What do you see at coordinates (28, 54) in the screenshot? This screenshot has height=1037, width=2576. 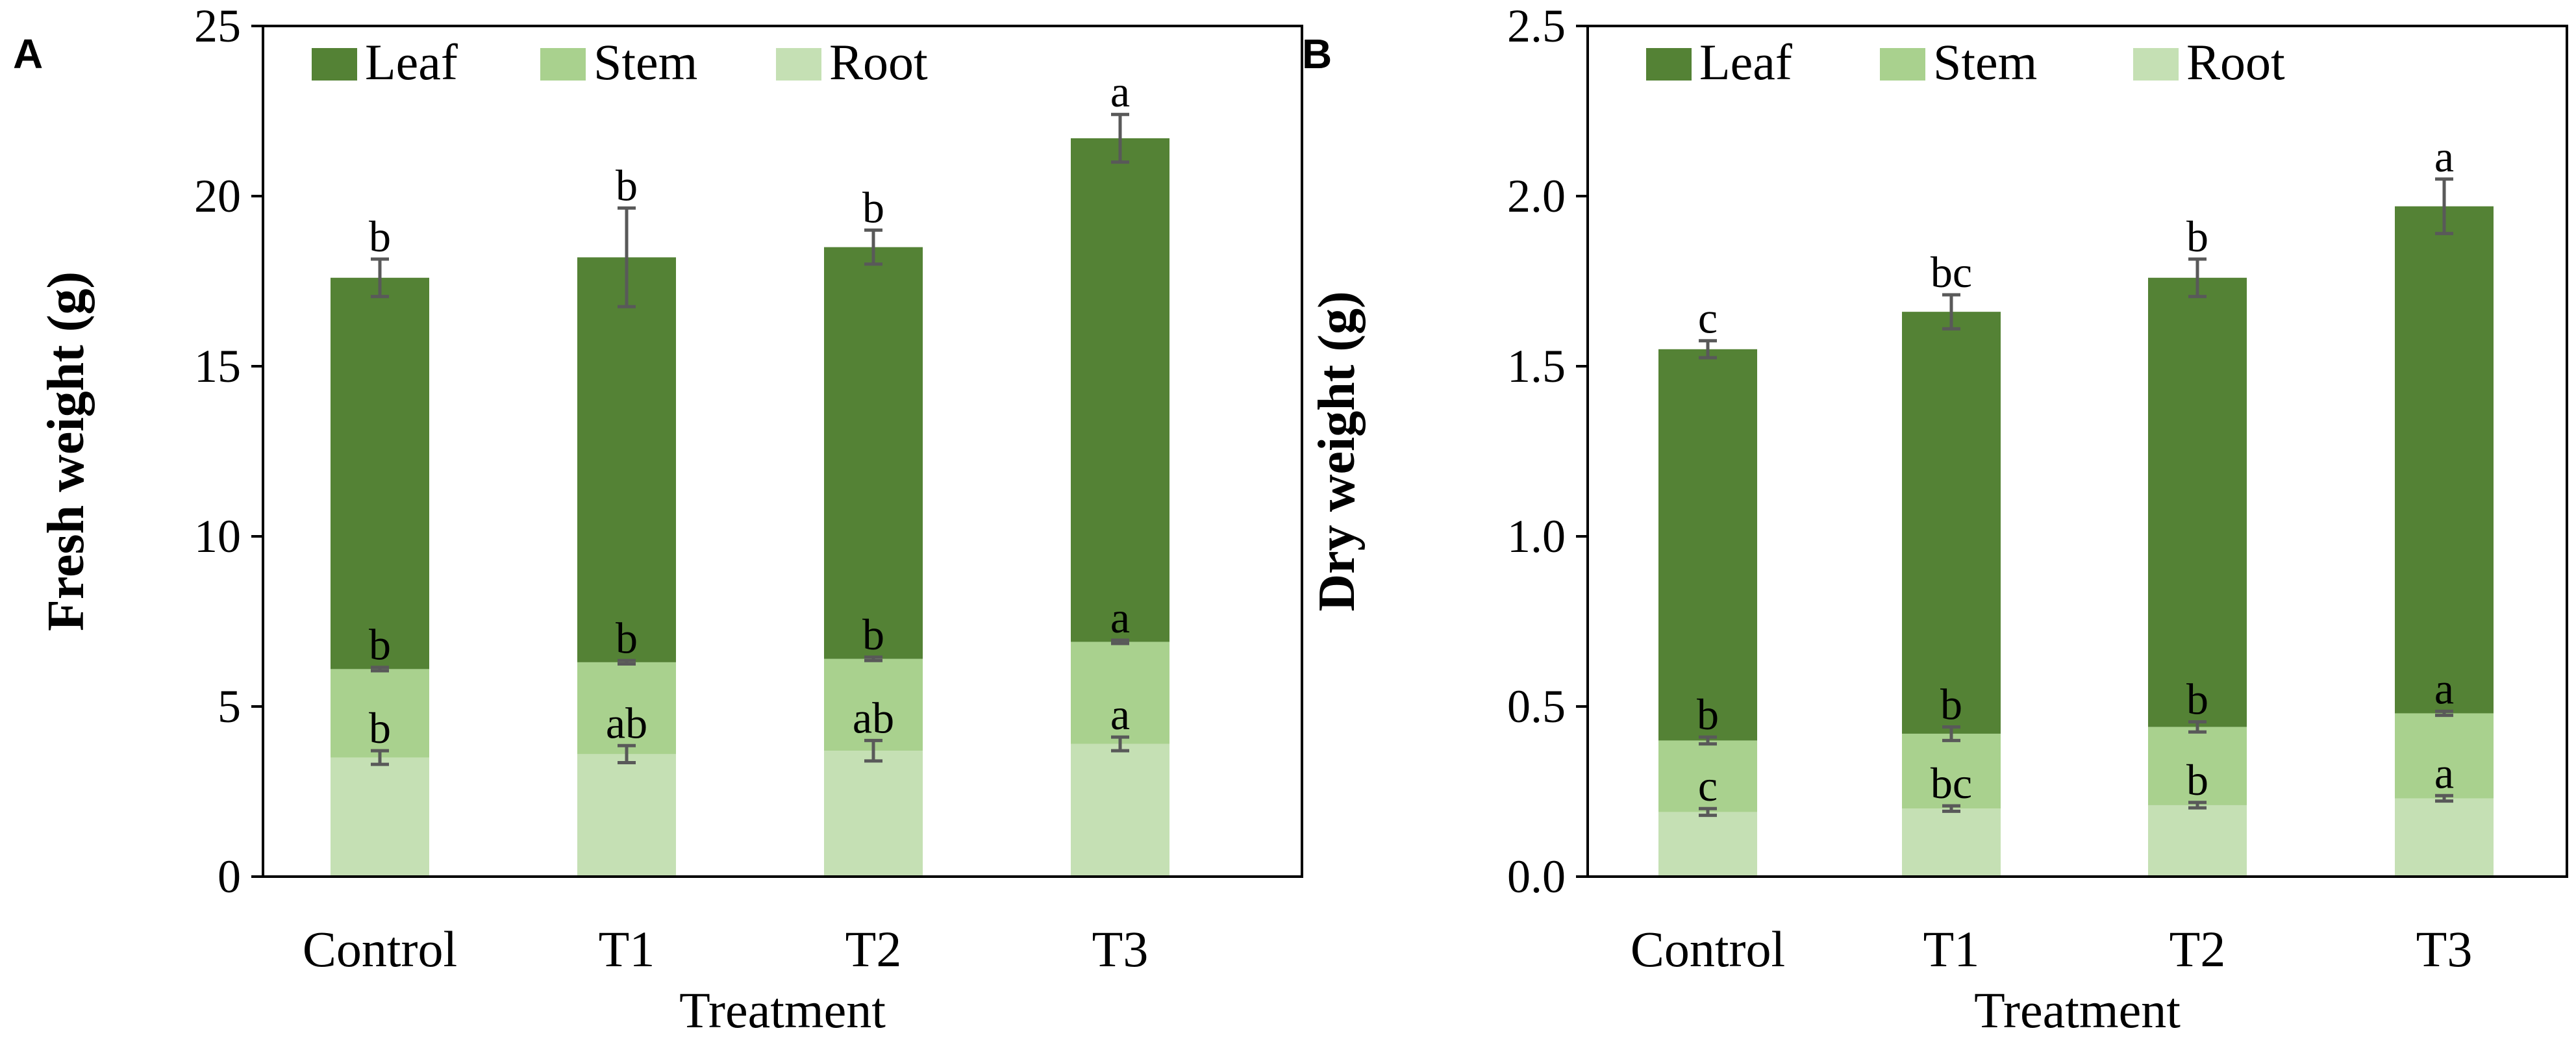 I see `panel-label: A` at bounding box center [28, 54].